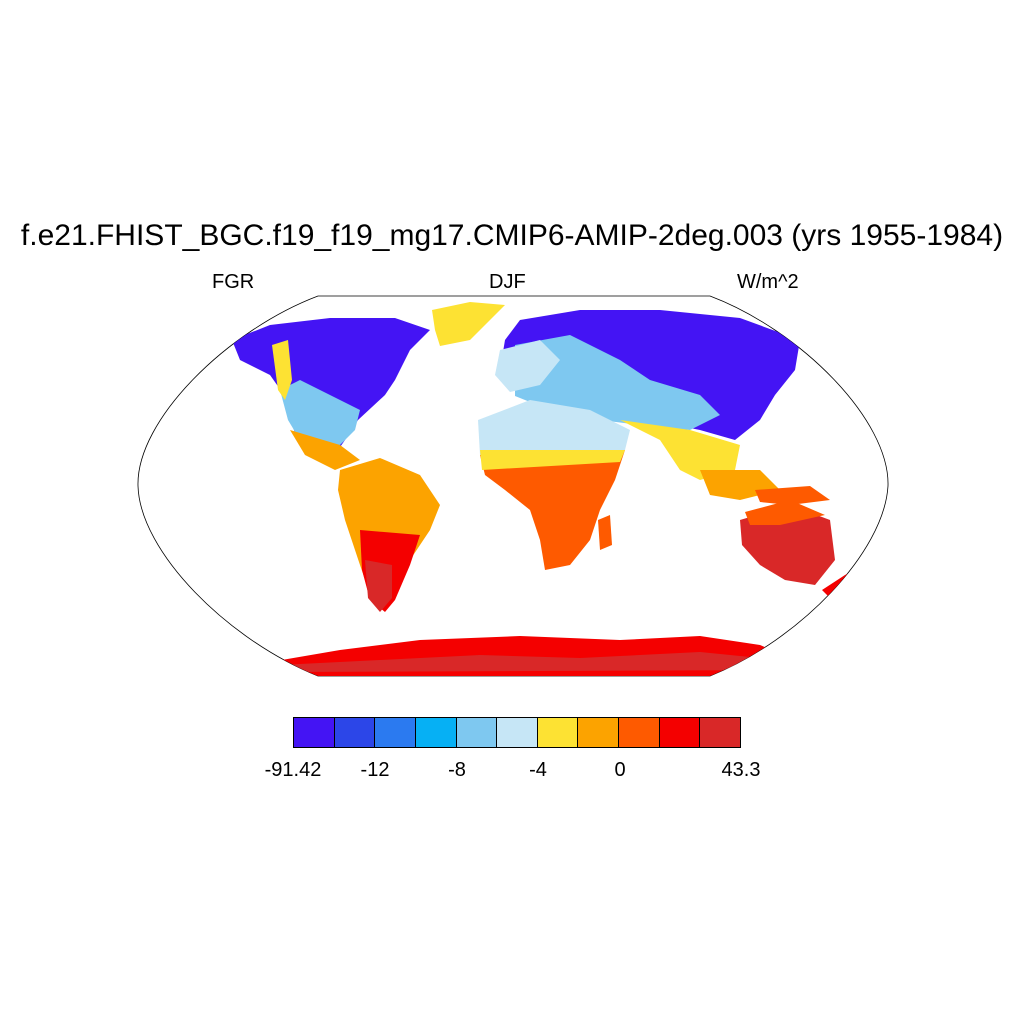  Describe the element at coordinates (554, 427) in the screenshot. I see `north-africa-region` at that location.